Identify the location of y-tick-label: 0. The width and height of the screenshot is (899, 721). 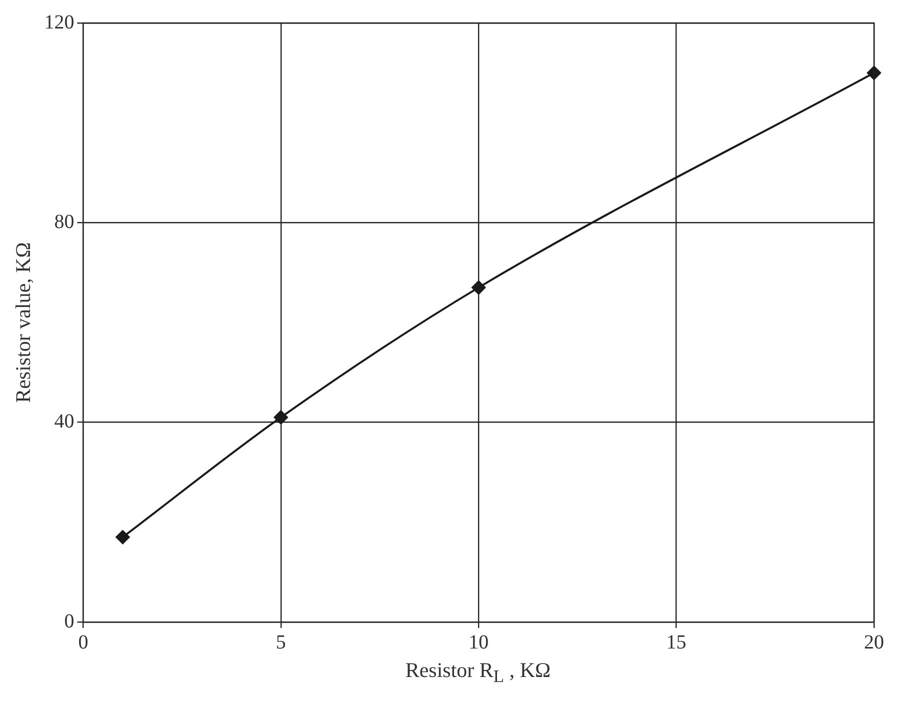
(69, 621).